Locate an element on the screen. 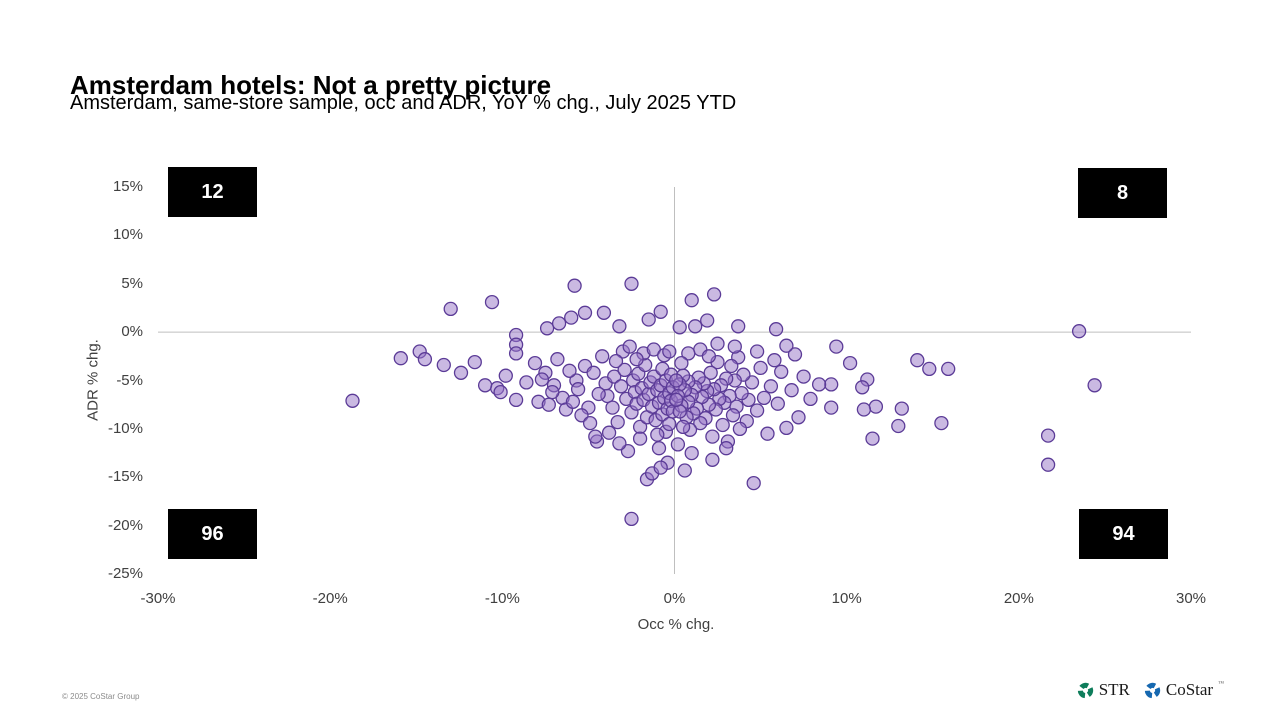 Image resolution: width=1280 pixels, height=720 pixels. x-axis-title: Occ % chg. is located at coordinates (676, 624).